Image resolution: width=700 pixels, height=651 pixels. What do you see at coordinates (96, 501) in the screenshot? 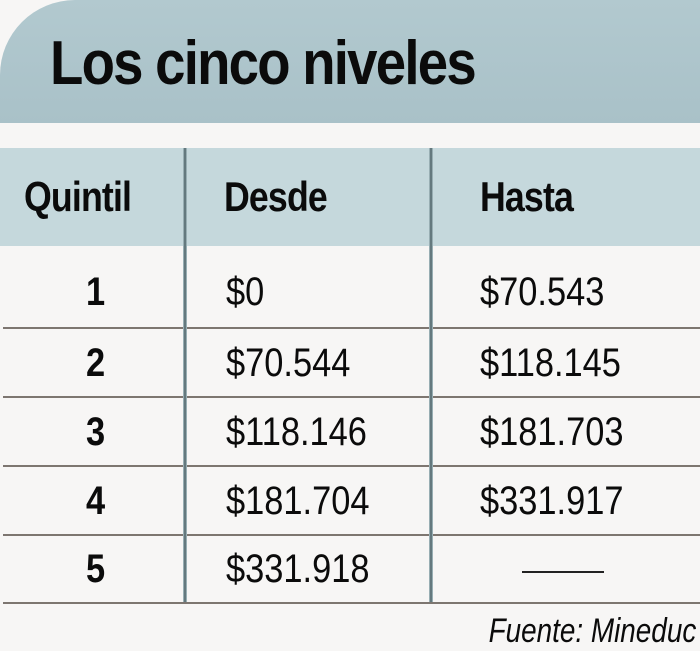
I see `quintil-cell: 4` at bounding box center [96, 501].